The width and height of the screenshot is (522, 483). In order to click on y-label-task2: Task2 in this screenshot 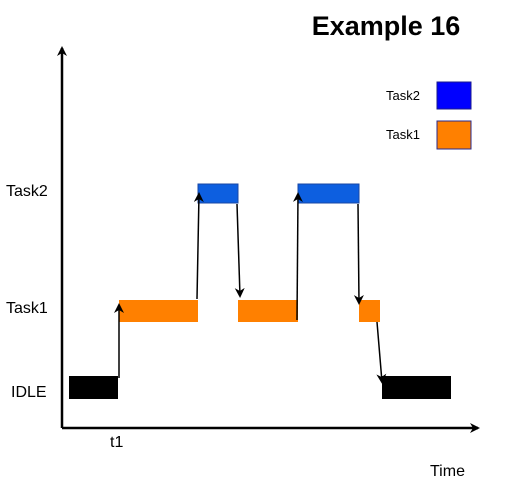, I will do `click(27, 191)`.